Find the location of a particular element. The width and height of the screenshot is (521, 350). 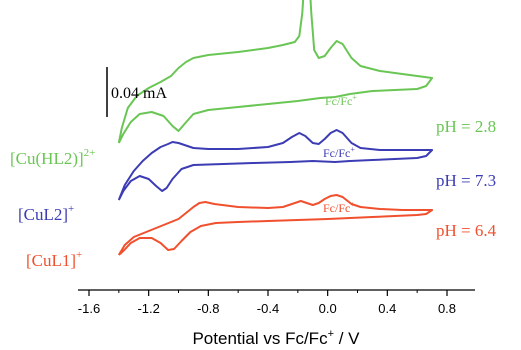

x-tick-label: 0.8 is located at coordinates (447, 308).